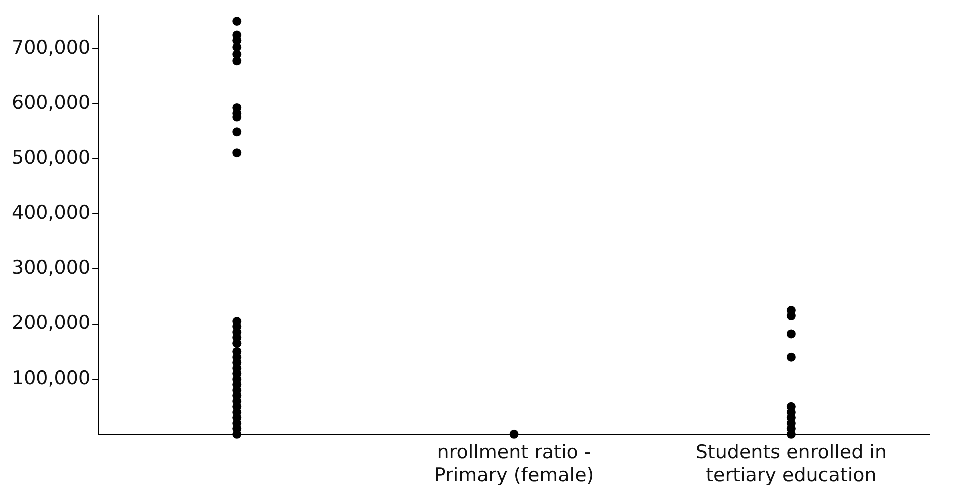 The width and height of the screenshot is (960, 500). I want to click on x-tick-label: nrollment ratio - Primary (female), so click(514, 464).